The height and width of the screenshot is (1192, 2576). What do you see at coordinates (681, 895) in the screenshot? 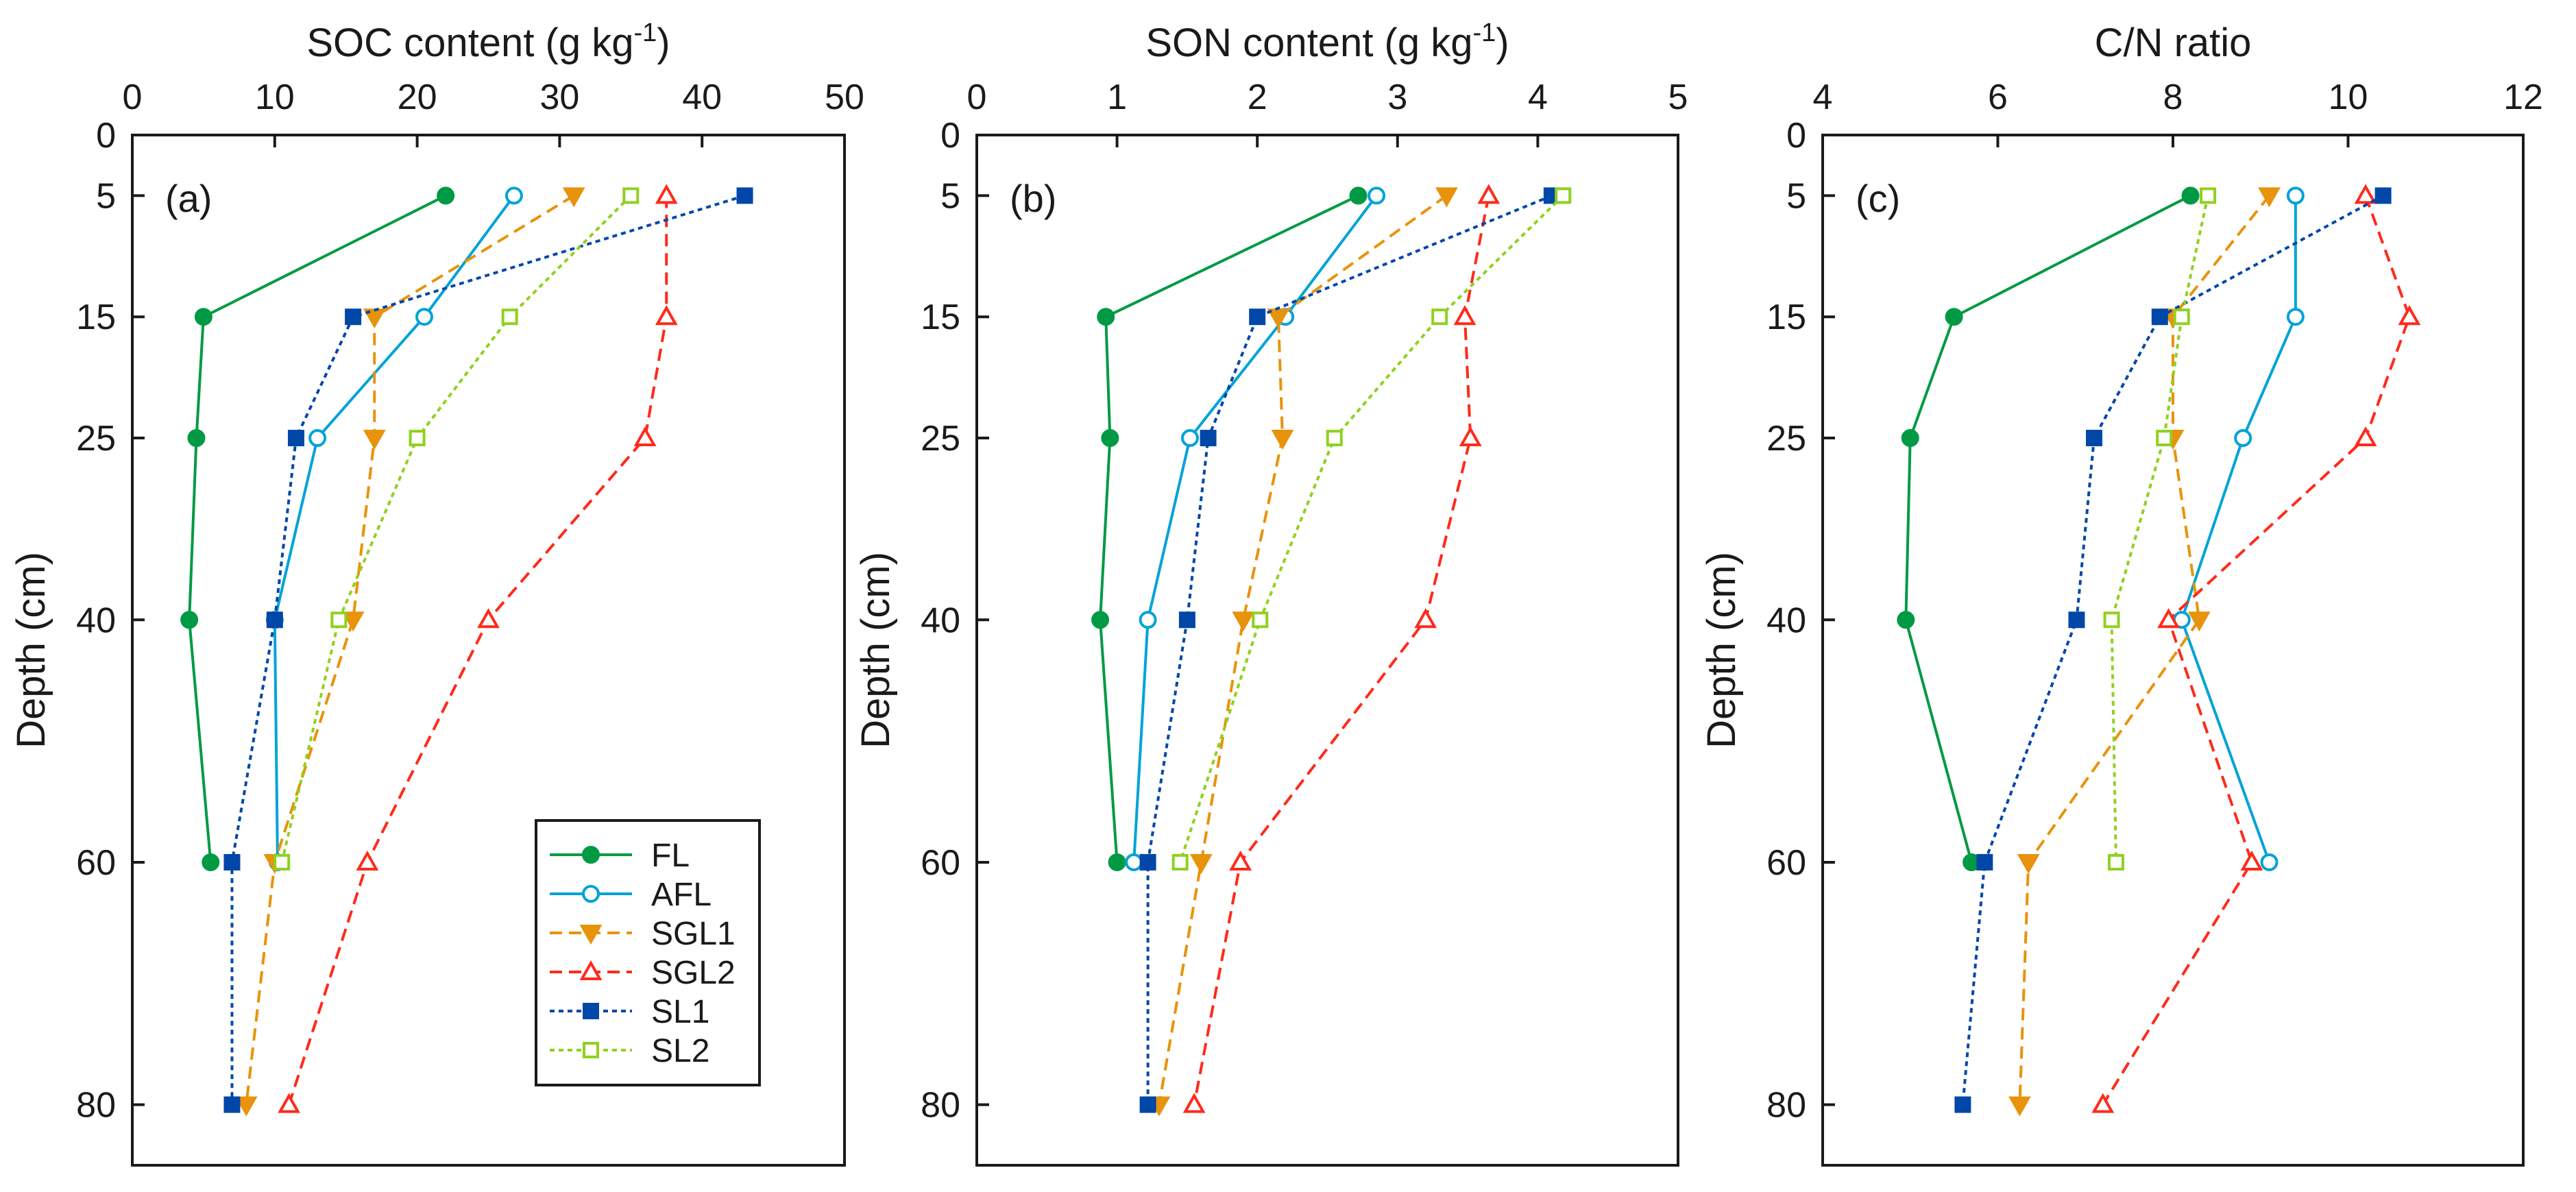
I see `legend-label: AFL` at bounding box center [681, 895].